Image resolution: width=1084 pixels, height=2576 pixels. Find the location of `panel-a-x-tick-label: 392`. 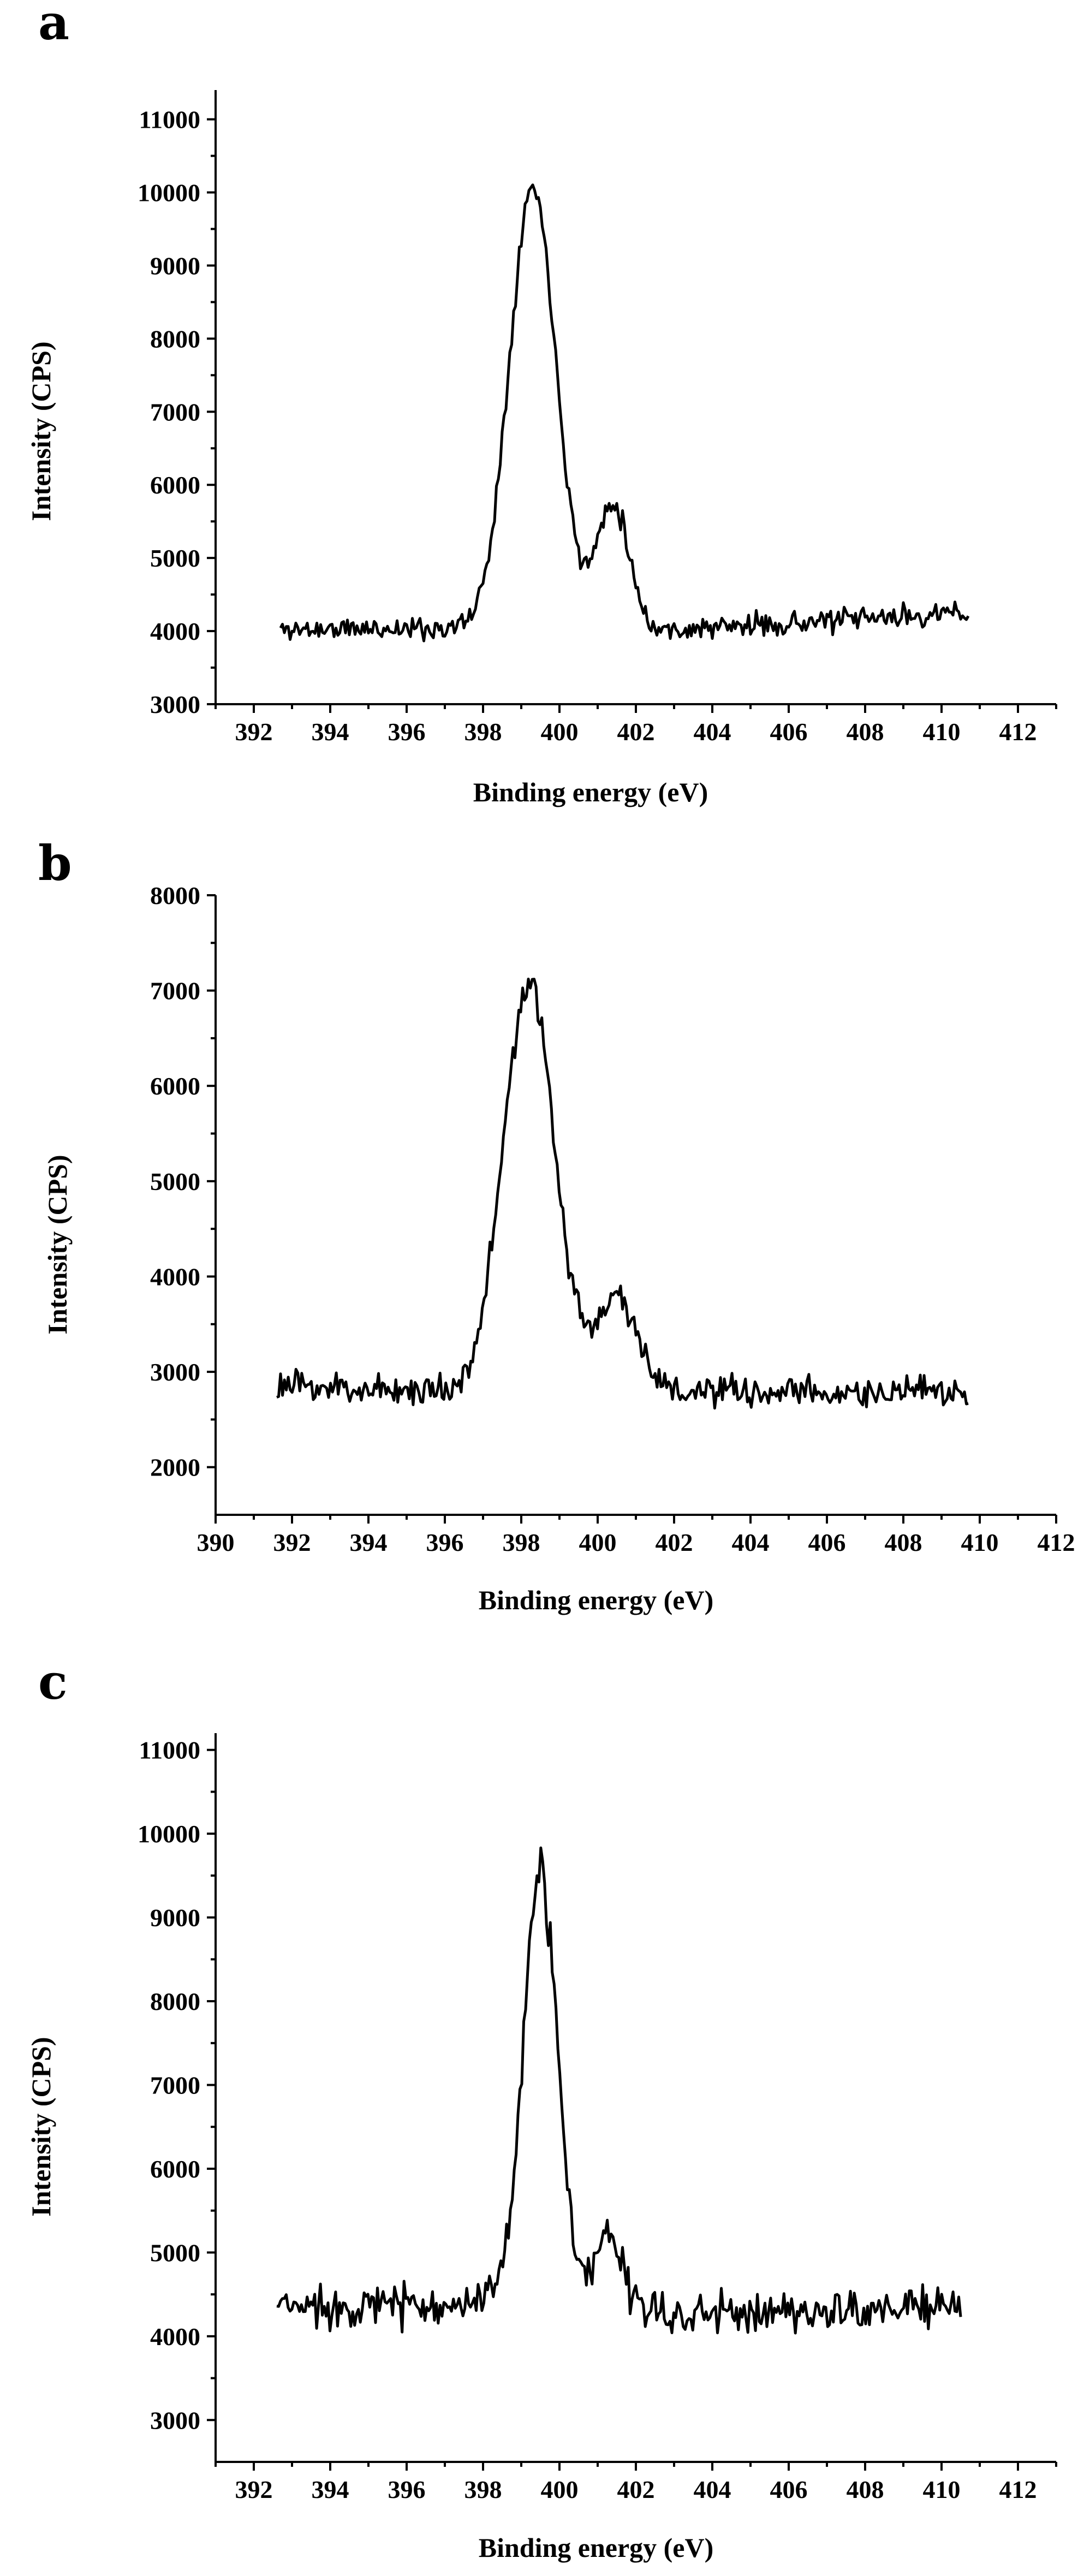

panel-a-x-tick-label: 392 is located at coordinates (254, 732).